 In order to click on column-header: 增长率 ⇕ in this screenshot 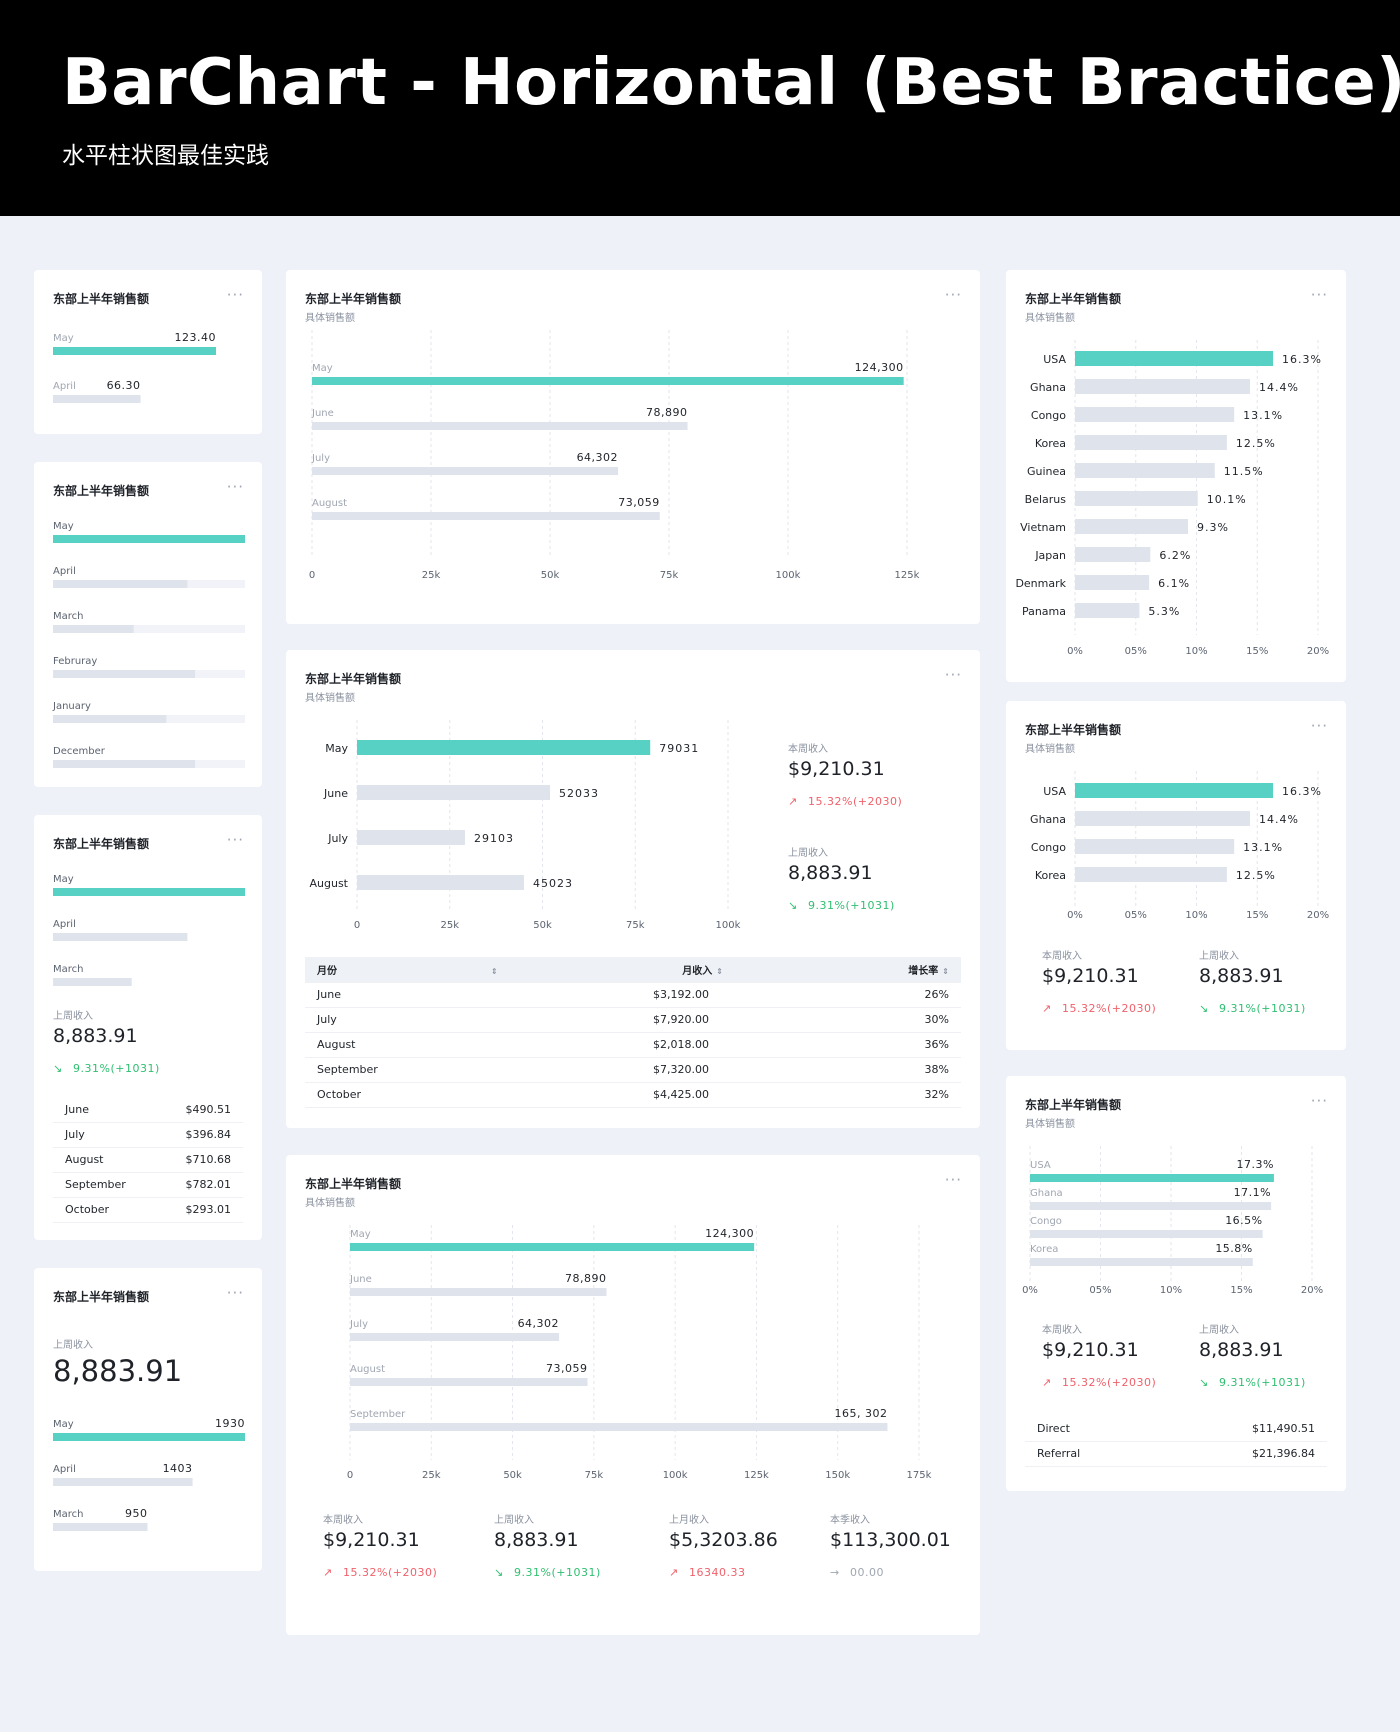, I will do `click(848, 970)`.